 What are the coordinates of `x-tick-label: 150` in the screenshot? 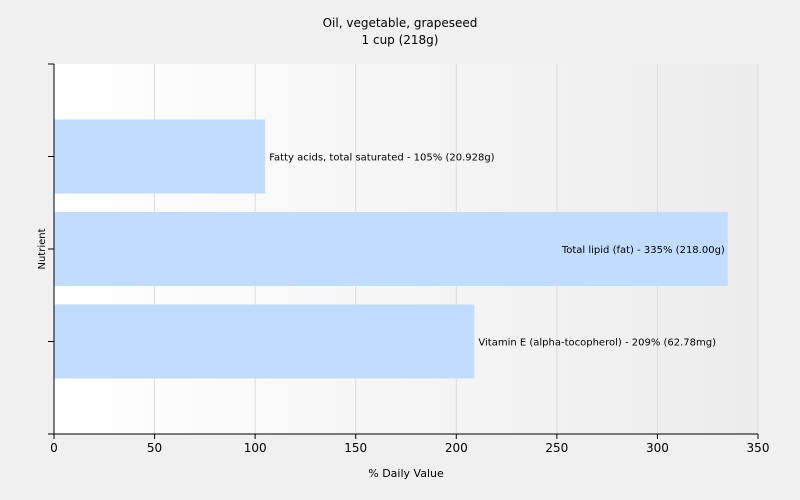 It's located at (355, 448).